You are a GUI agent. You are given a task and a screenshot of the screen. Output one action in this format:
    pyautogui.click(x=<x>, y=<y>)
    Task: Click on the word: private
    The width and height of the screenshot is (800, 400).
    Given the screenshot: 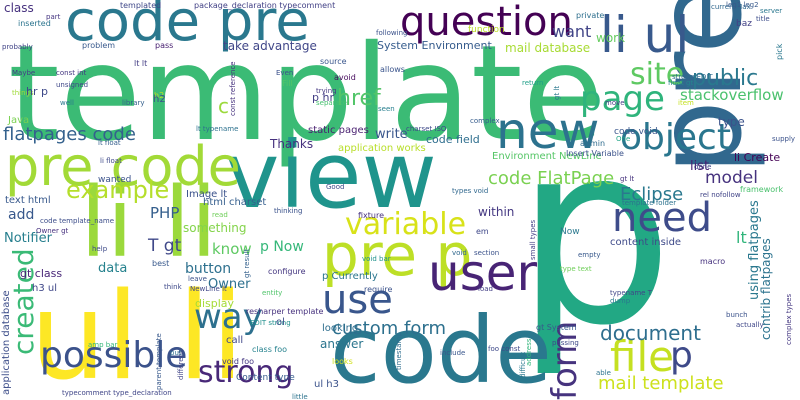 What is the action you would take?
    pyautogui.click(x=590, y=15)
    